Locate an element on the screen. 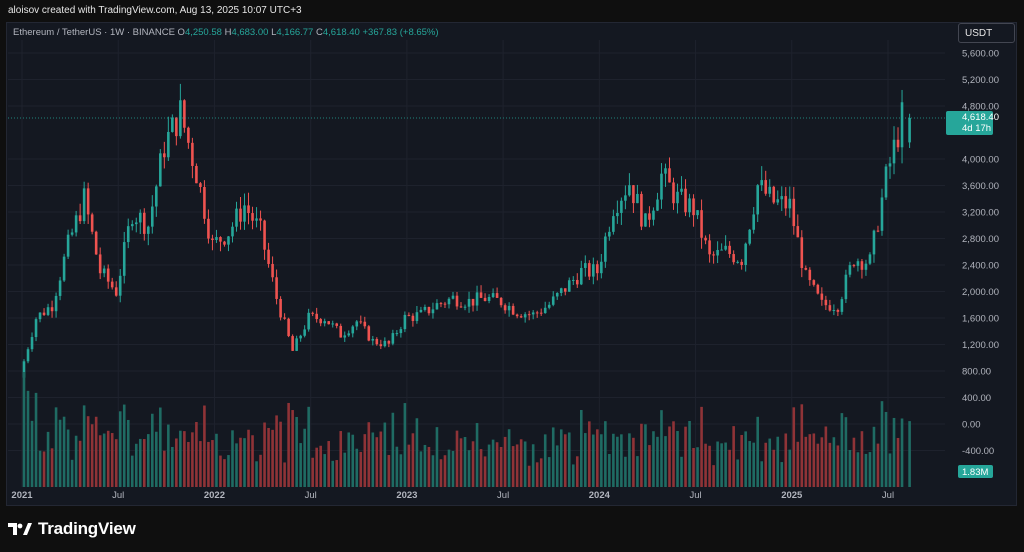 The image size is (1024, 552). symbol-name: Ethereum / TetherUS · 1W · BINANCE is located at coordinates (94, 32).